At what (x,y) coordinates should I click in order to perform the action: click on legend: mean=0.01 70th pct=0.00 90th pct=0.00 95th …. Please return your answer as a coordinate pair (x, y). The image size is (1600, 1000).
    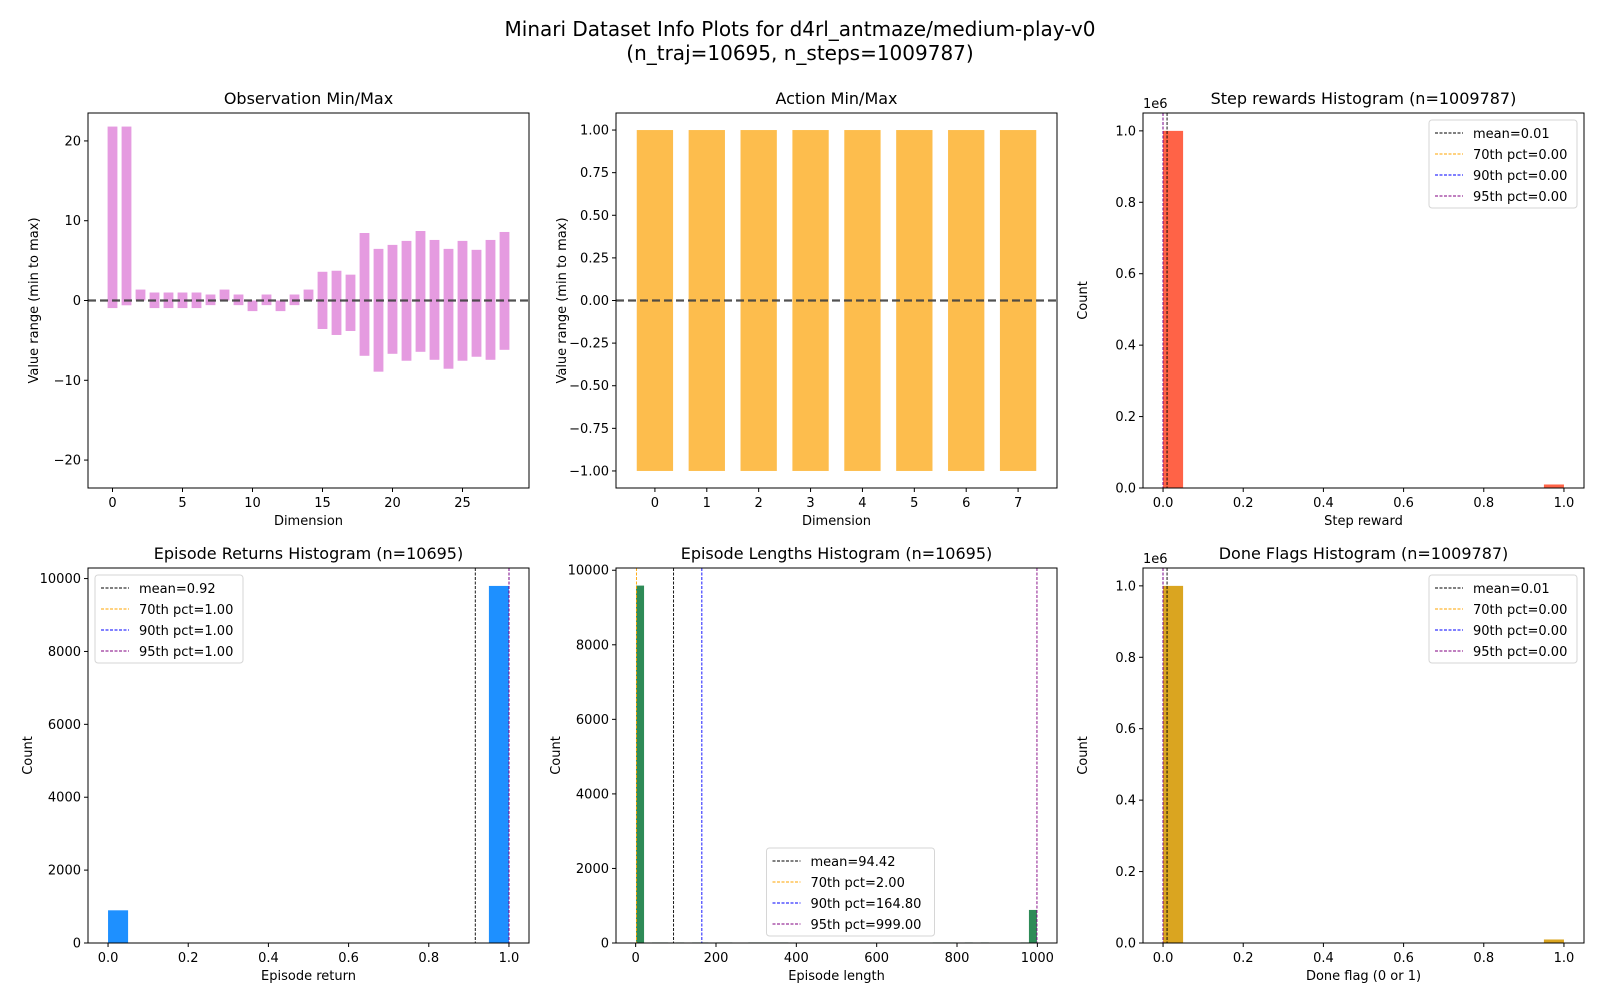
    Looking at the image, I should click on (1503, 164).